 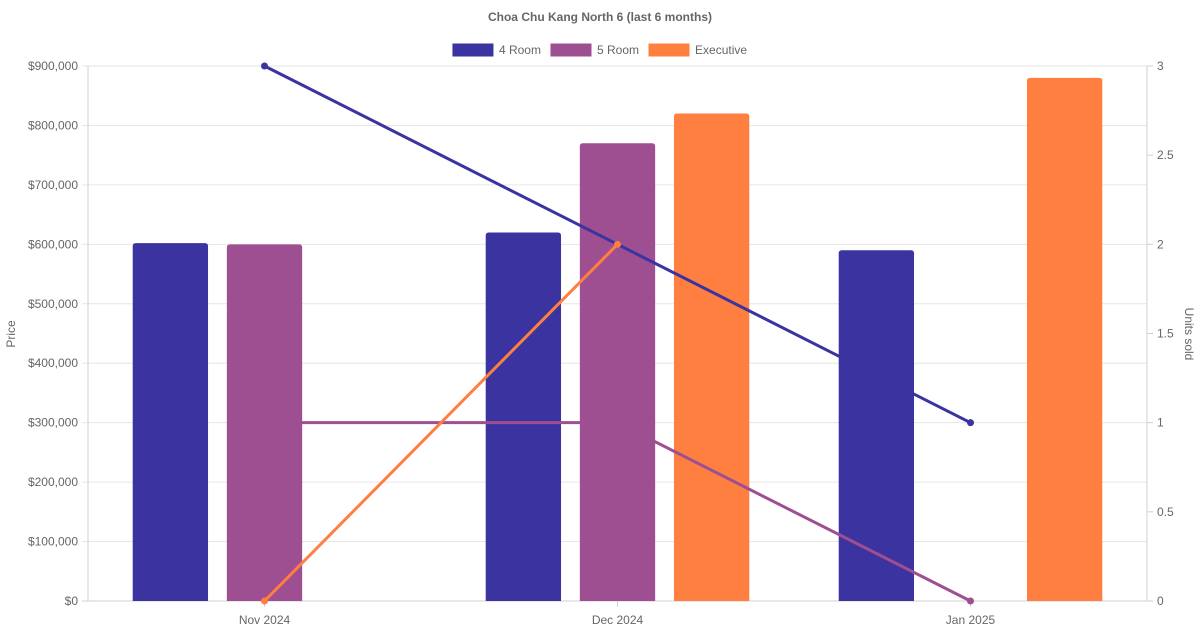 What do you see at coordinates (53, 244) in the screenshot?
I see `y-tick-label: $600,000` at bounding box center [53, 244].